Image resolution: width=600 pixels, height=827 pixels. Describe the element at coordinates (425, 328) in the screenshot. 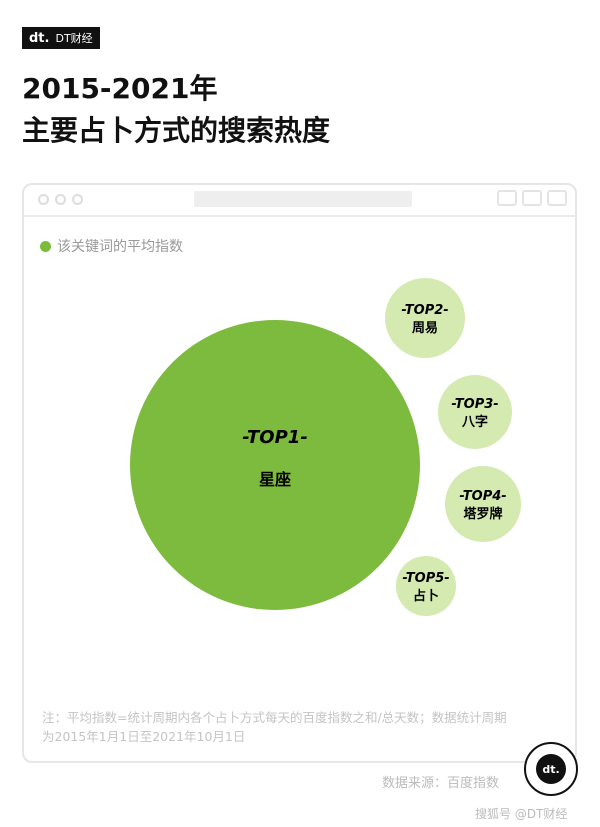

I see `bubble-label: 周易` at that location.